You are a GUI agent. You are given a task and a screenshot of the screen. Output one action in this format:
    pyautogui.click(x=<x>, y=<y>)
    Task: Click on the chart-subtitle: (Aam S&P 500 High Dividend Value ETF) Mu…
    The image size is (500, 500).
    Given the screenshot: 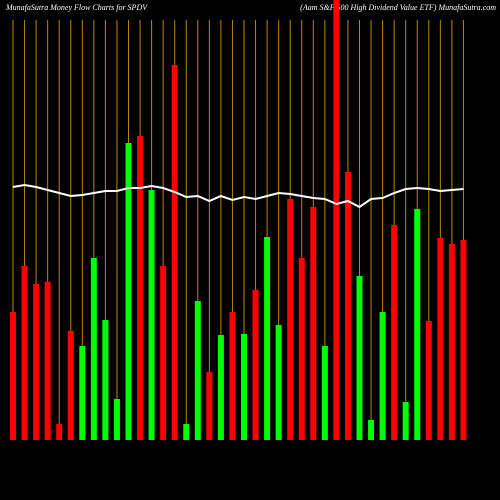 What is the action you would take?
    pyautogui.click(x=398, y=7)
    